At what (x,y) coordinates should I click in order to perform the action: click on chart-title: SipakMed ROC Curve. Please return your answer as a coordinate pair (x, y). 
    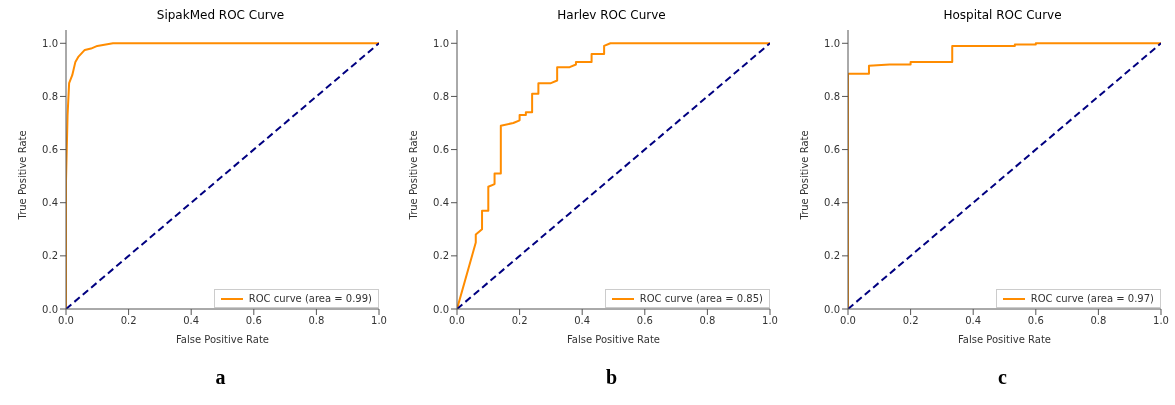
    Looking at the image, I should click on (220, 16).